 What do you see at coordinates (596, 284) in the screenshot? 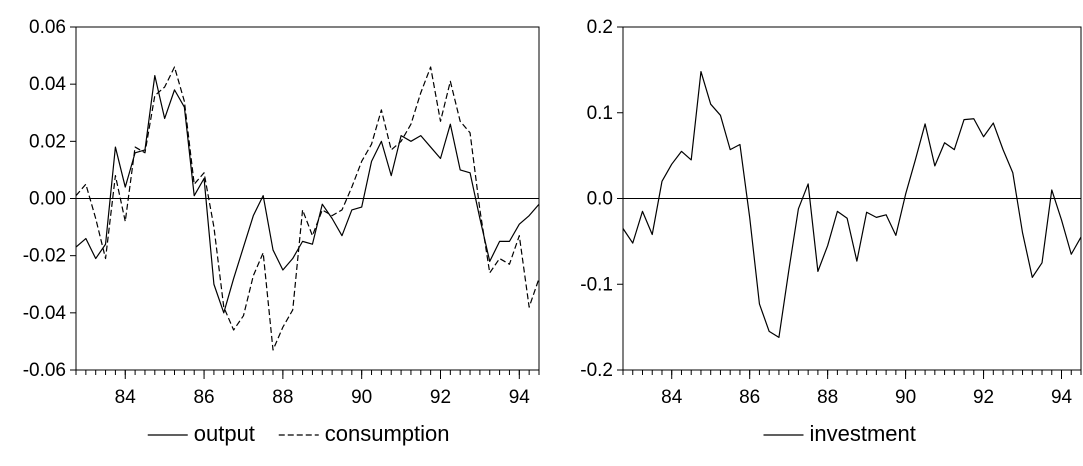
I see `y-tick-label: -0.1` at bounding box center [596, 284].